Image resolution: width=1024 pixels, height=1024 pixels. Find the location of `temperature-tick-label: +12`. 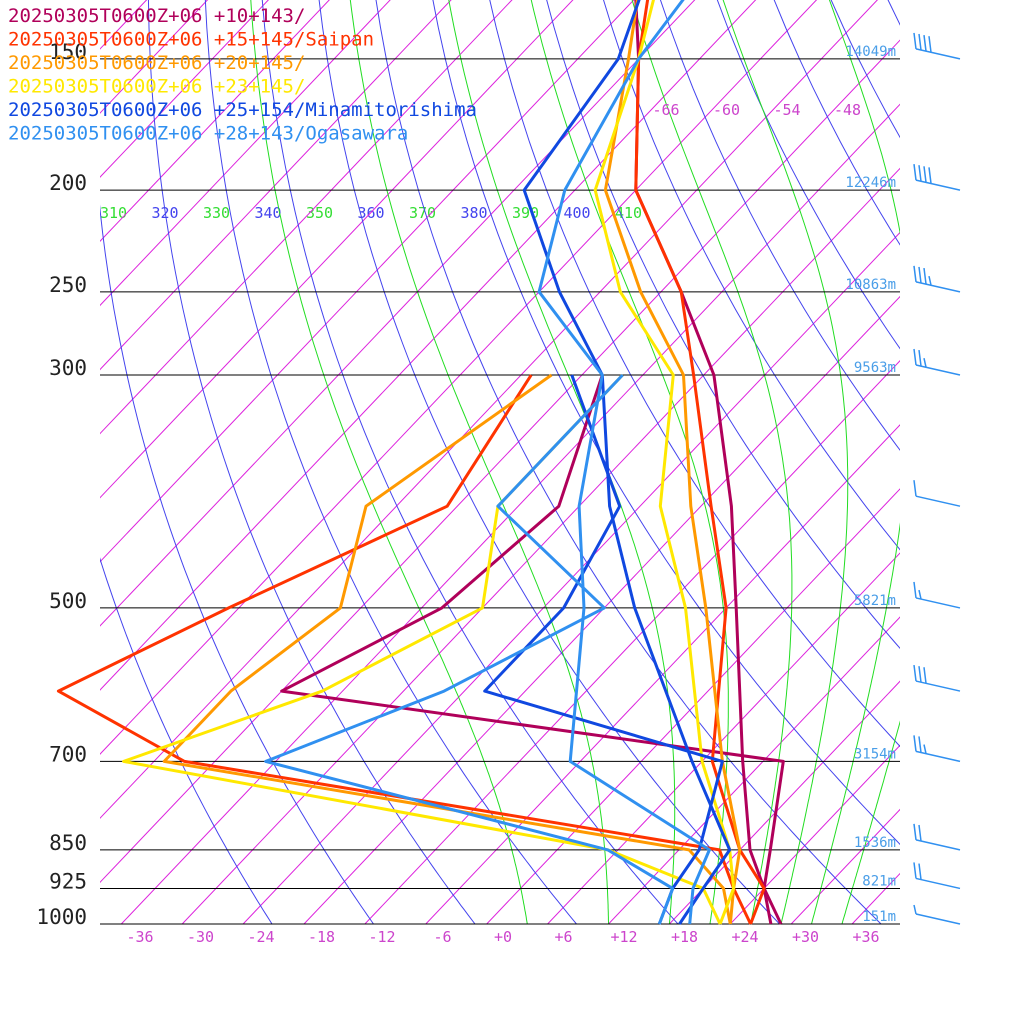

temperature-tick-label: +12 is located at coordinates (623, 937).